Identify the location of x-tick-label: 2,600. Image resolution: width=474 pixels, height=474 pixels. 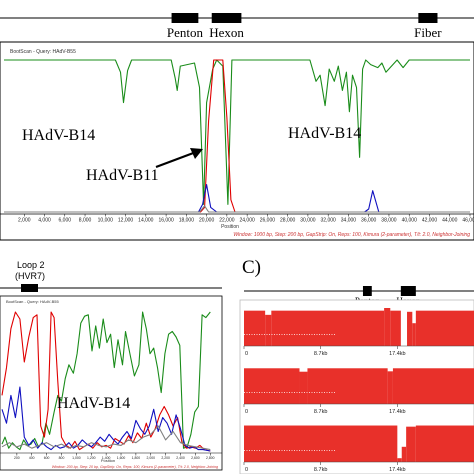
(195, 458).